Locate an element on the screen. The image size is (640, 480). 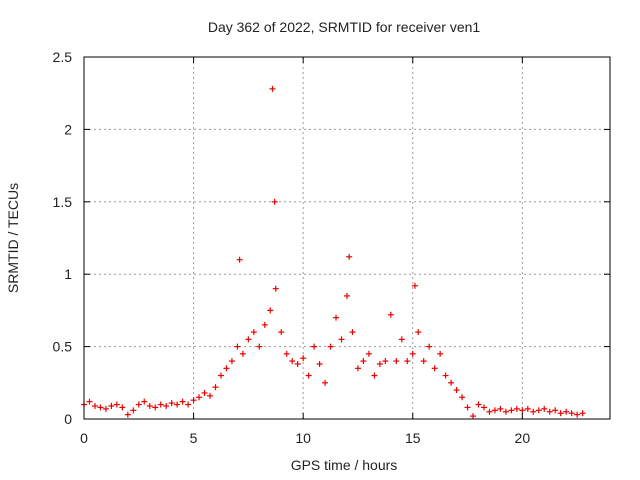
y-tick-label: 2 is located at coordinates (68, 129).